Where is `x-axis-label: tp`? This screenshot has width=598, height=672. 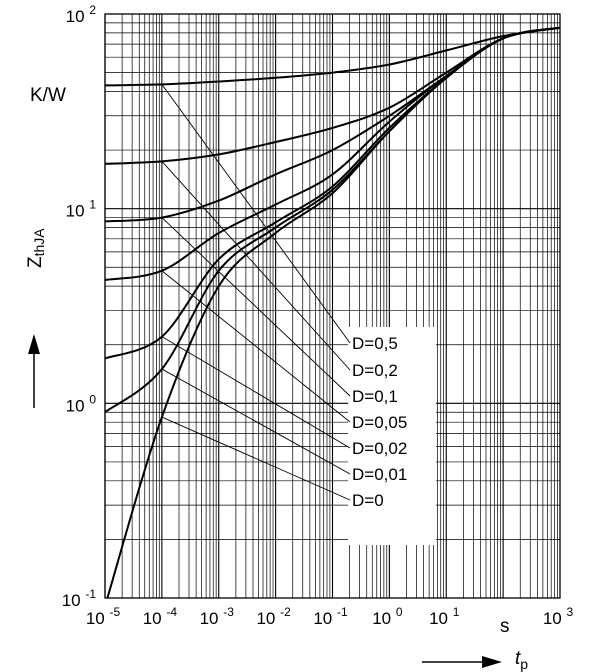
x-axis-label: tp is located at coordinates (521, 660).